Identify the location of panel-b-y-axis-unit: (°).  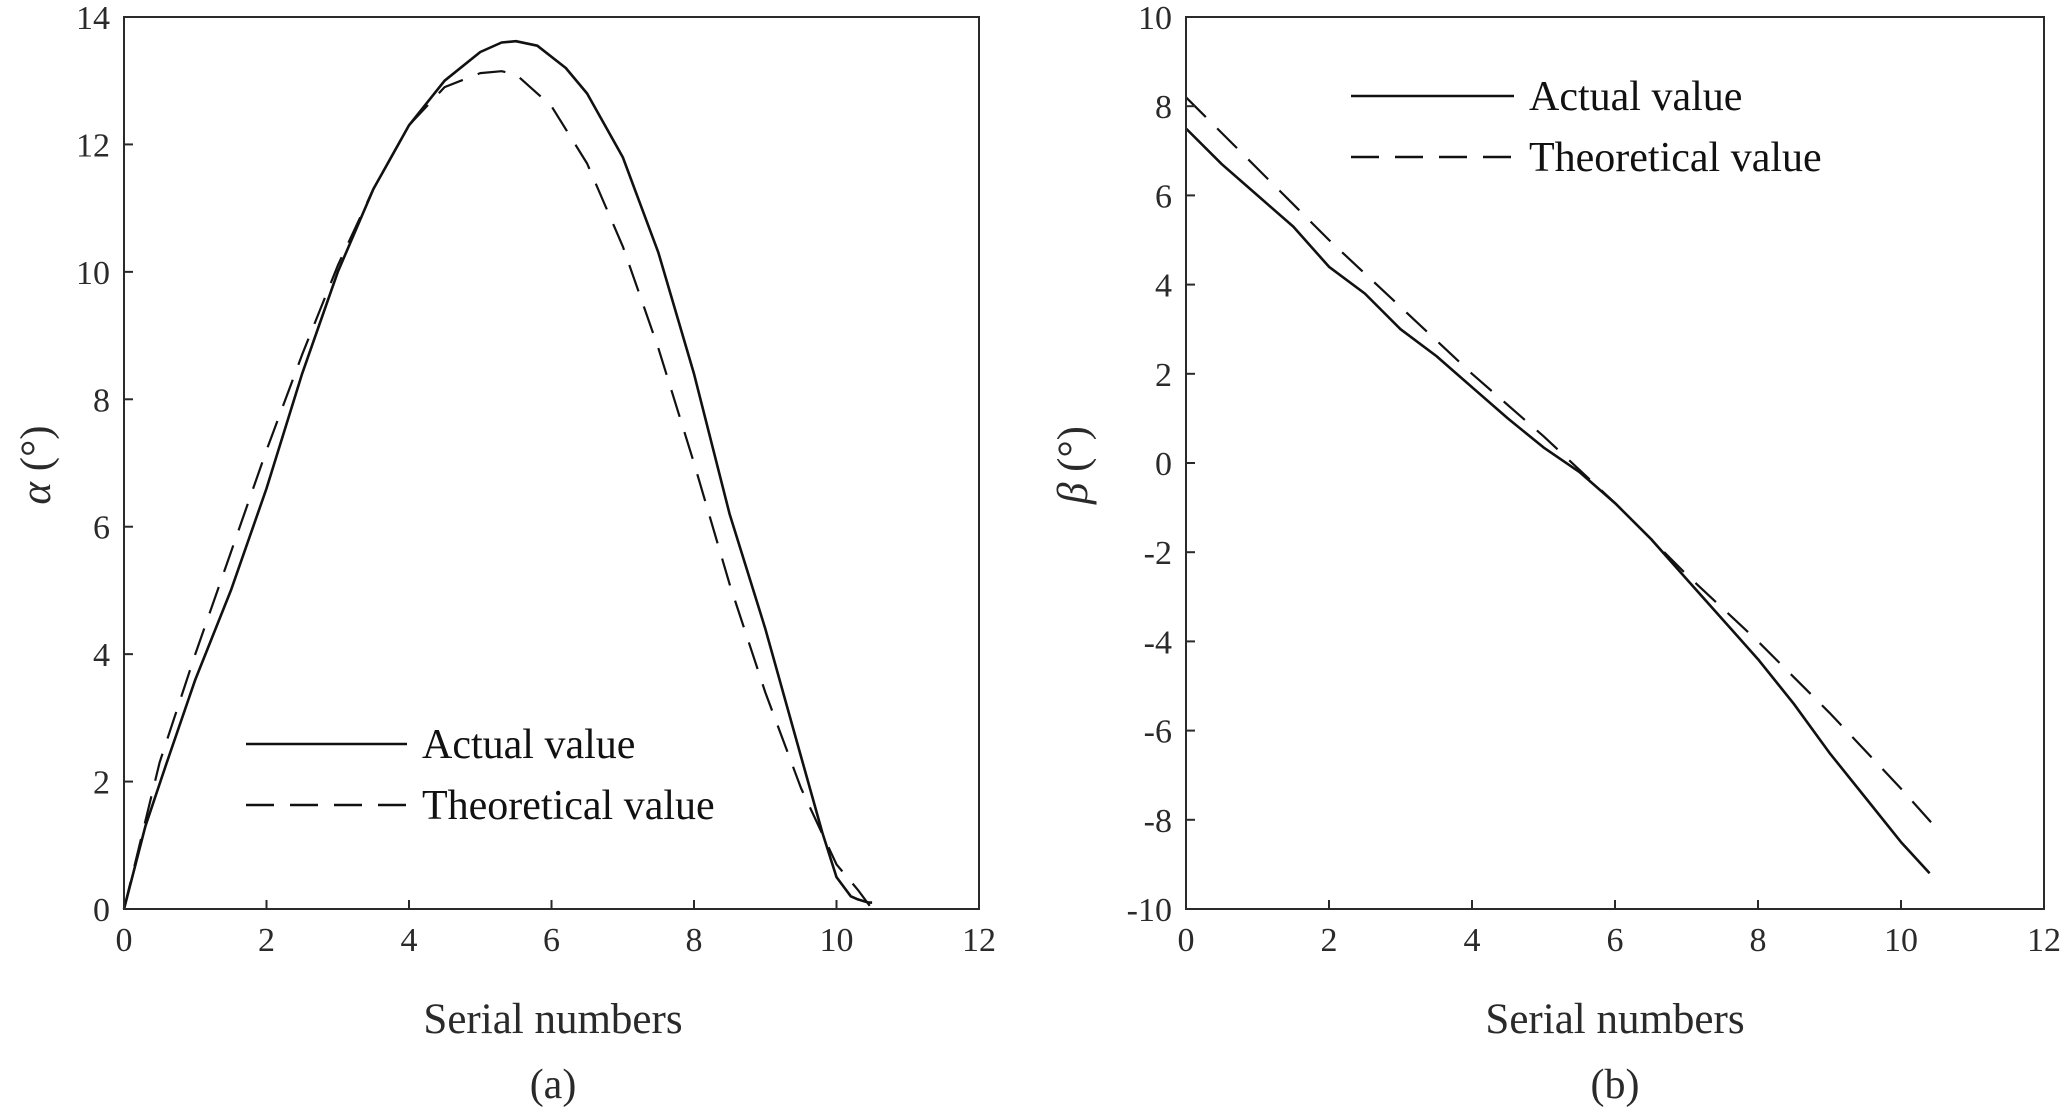
(1073, 454).